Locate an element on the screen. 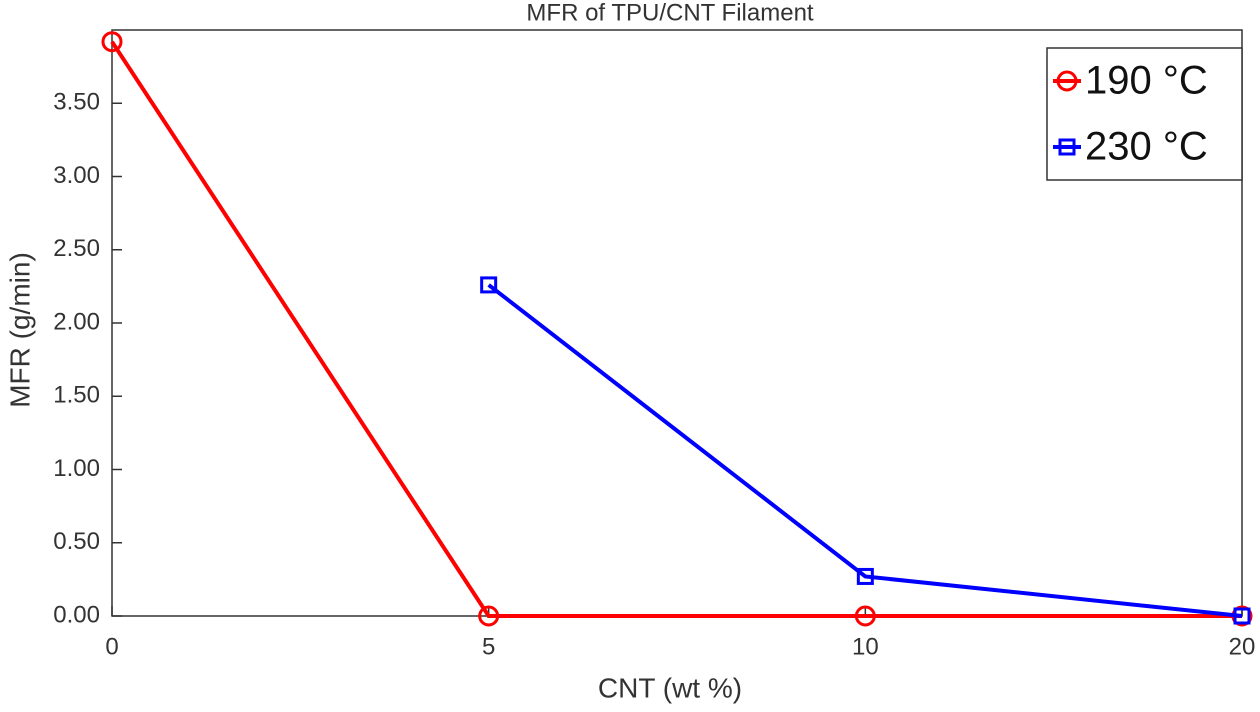 The width and height of the screenshot is (1260, 712). y-tick-label: 3.50 is located at coordinates (76, 102).